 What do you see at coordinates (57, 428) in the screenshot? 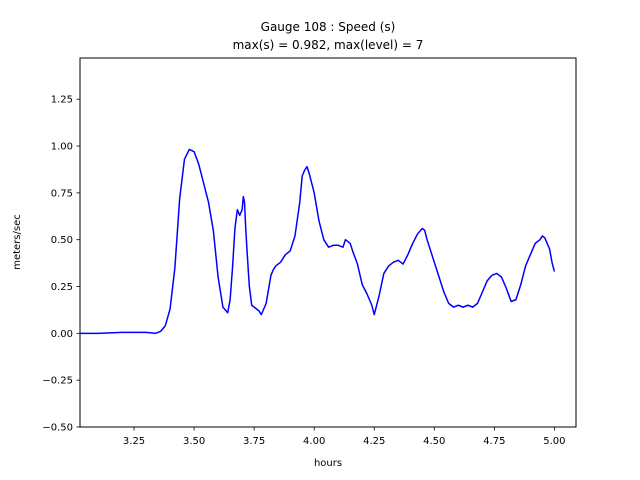
I see `y-tick-label: −0.50` at bounding box center [57, 428].